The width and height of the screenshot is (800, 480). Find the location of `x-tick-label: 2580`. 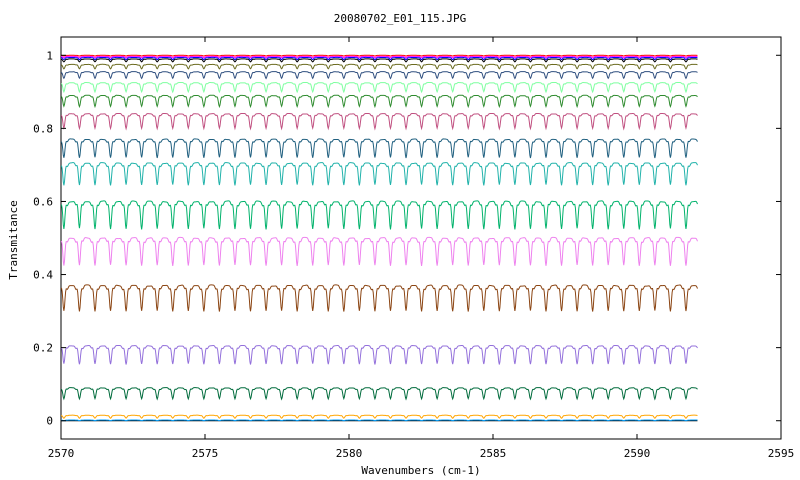

x-tick-label: 2580 is located at coordinates (349, 453).